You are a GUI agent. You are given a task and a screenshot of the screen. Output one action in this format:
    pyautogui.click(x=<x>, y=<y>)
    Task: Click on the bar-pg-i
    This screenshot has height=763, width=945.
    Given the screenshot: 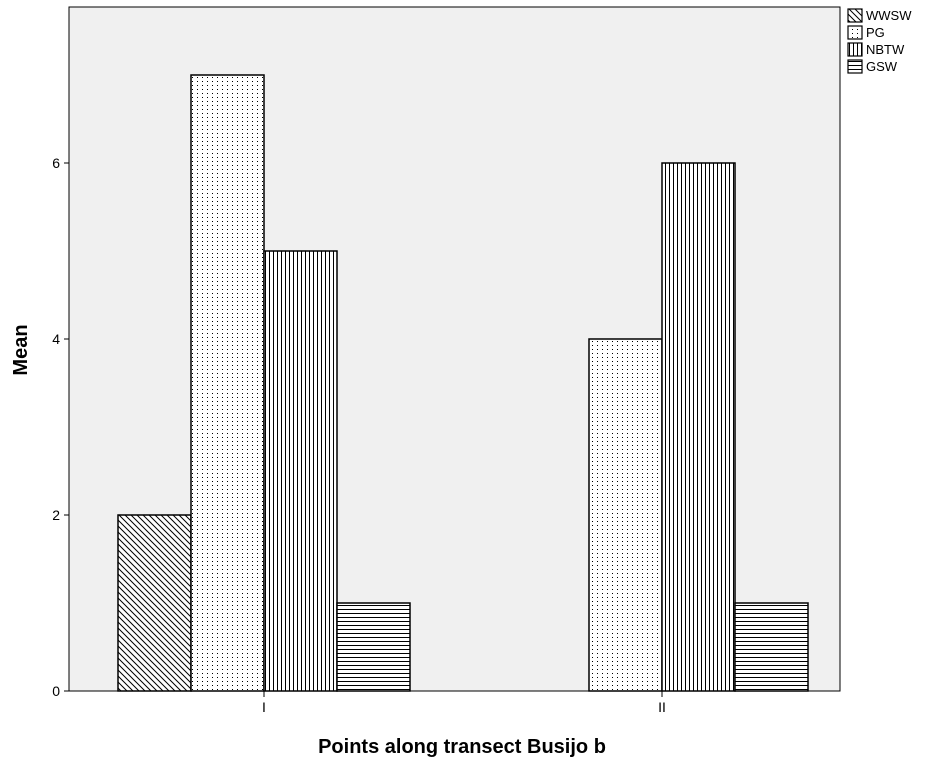 What is the action you would take?
    pyautogui.click(x=227, y=383)
    